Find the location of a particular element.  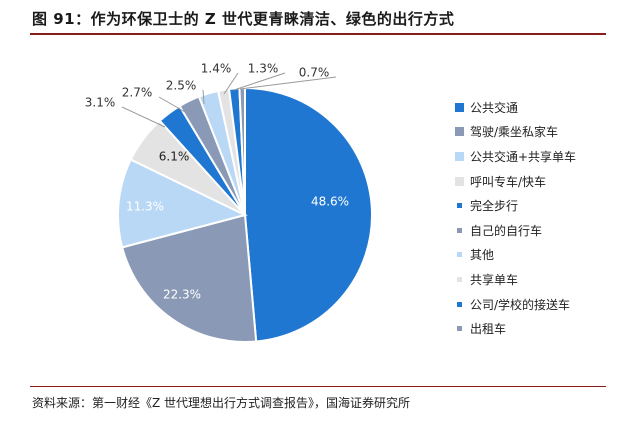

figure-source: 资料来源：第一财经《Z 世代理想出行方式调查报告》，国海证券研究所 is located at coordinates (221, 403).